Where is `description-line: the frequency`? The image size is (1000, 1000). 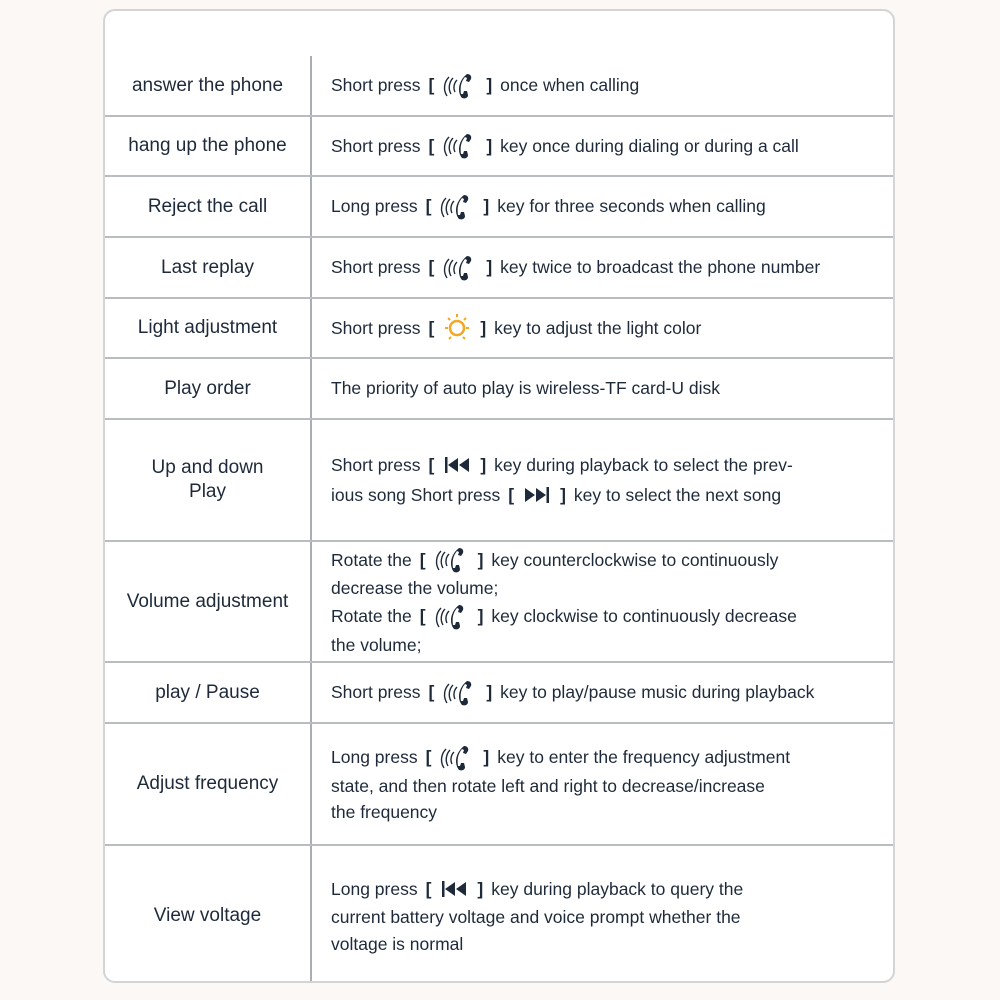 description-line: the frequency is located at coordinates (602, 812).